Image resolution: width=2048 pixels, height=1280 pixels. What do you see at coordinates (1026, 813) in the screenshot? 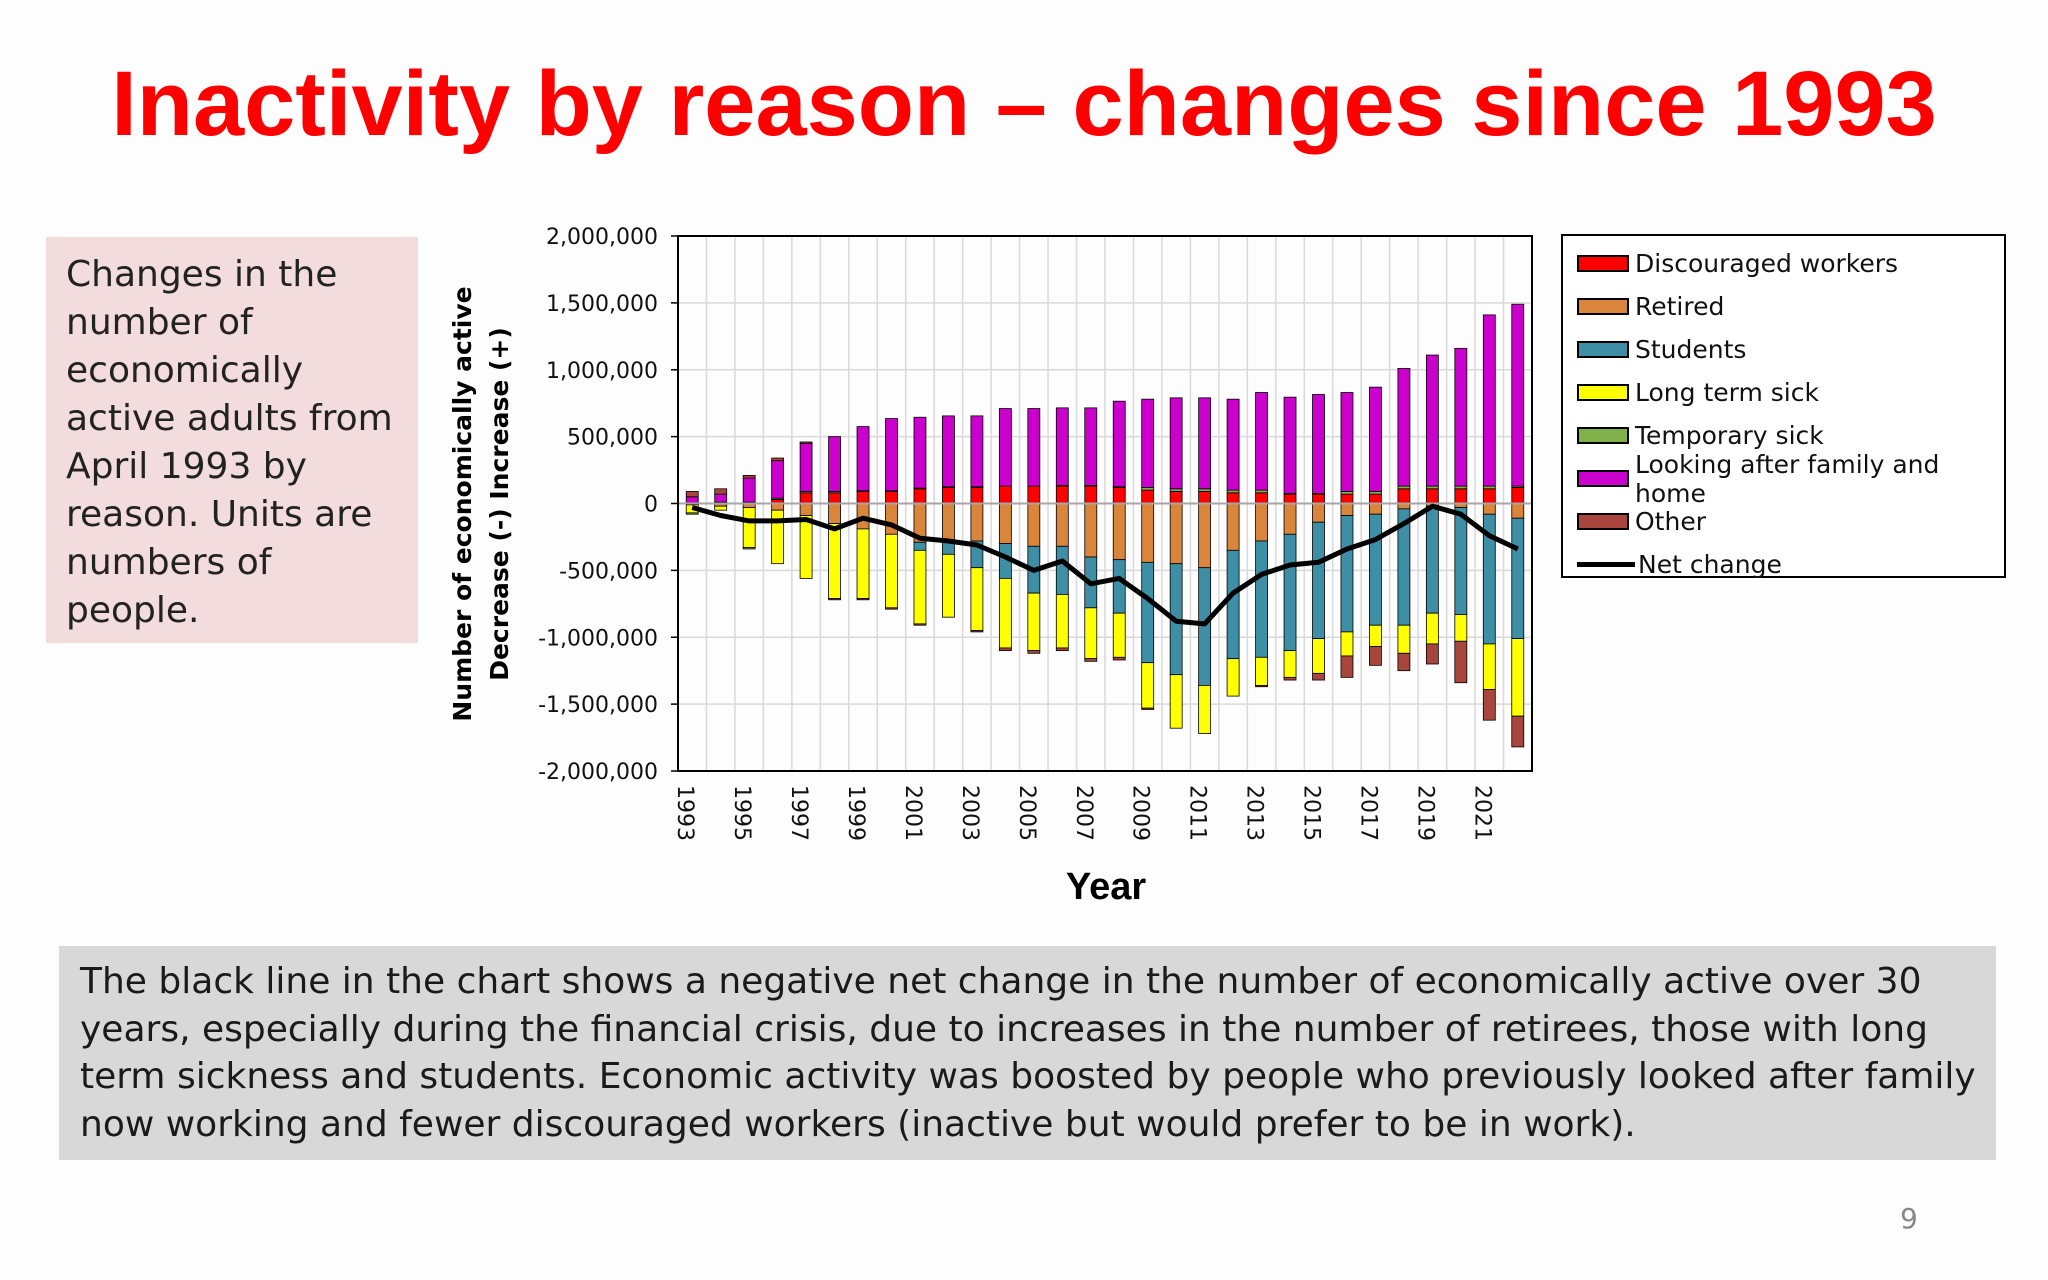
I see `x-tick-label: 2005` at bounding box center [1026, 813].